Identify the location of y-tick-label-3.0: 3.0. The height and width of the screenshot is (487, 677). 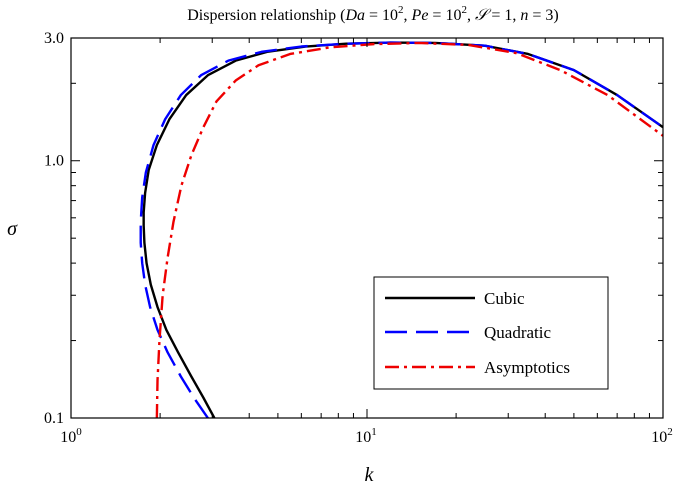
(54, 38).